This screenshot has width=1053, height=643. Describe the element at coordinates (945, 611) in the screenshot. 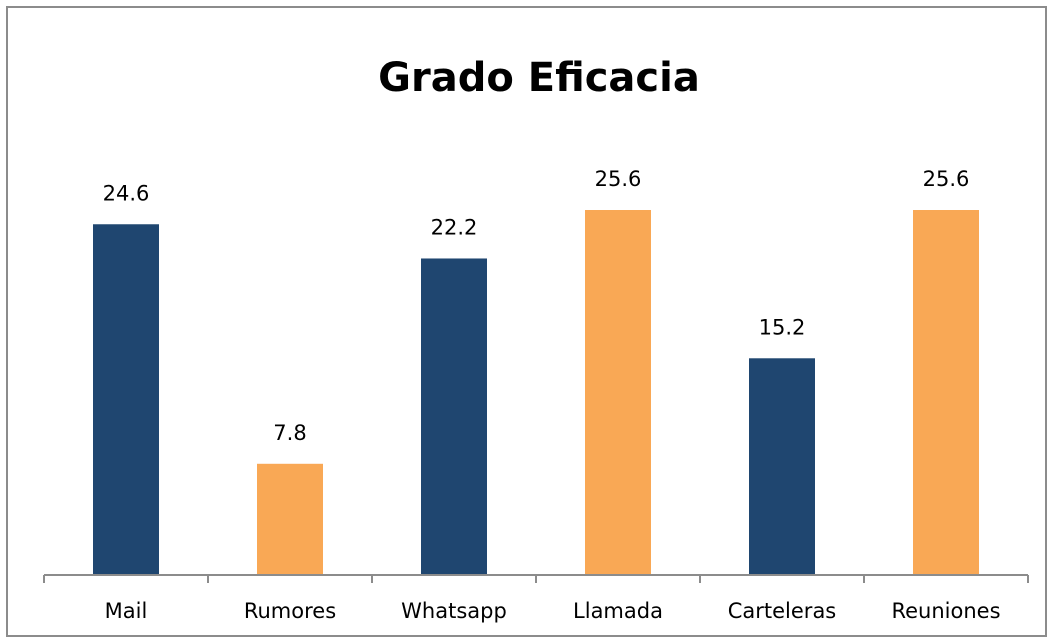

I see `x-tick-label: Reuniones` at that location.